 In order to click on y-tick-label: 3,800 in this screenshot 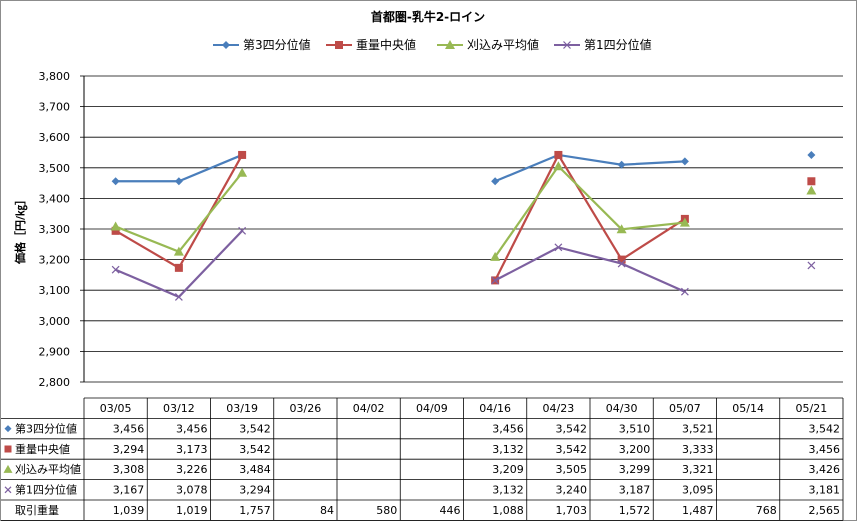, I will do `click(55, 76)`.